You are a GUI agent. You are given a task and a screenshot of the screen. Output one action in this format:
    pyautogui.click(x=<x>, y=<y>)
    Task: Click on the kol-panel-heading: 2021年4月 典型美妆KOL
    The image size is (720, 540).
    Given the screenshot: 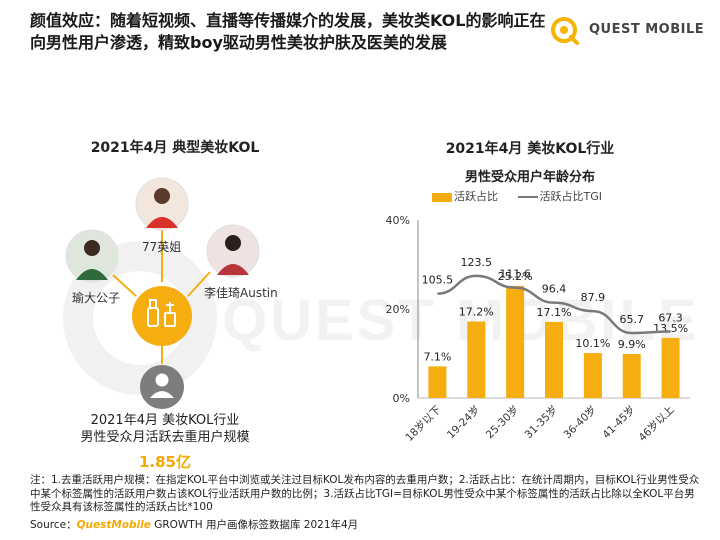 What is the action you would take?
    pyautogui.click(x=175, y=148)
    